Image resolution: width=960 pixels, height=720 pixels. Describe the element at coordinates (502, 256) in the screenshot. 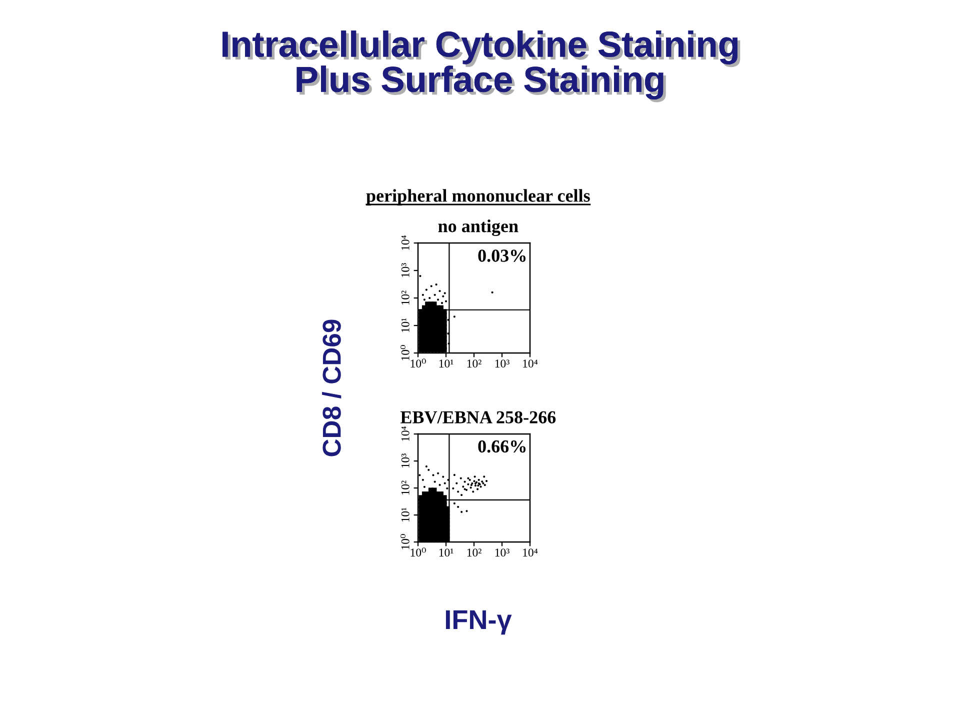

I see `annotation: 0.03%` at that location.